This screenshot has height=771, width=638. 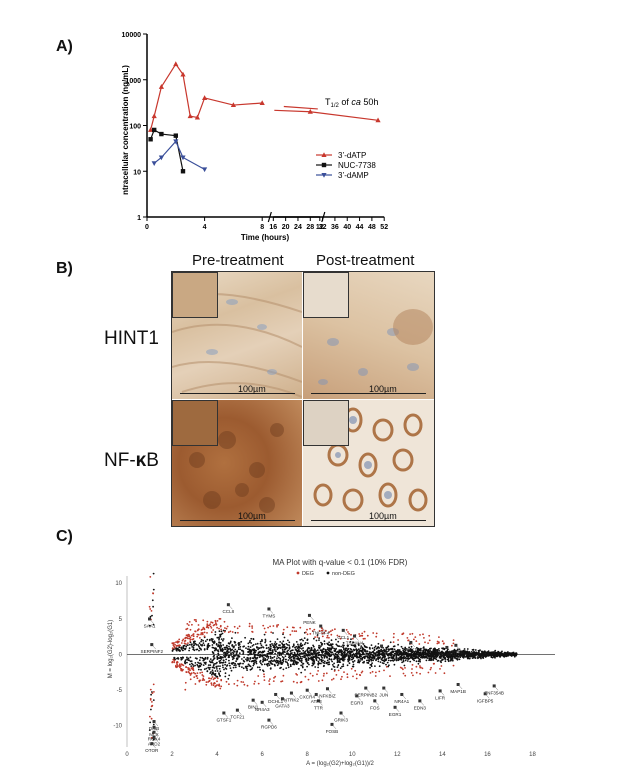 What do you see at coordinates (328, 573) in the screenshot?
I see `ma-legend-dot` at bounding box center [328, 573].